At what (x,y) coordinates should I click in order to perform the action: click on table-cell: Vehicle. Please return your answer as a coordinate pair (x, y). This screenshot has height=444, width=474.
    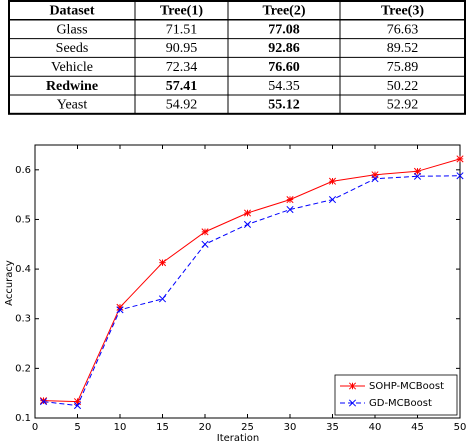
    Looking at the image, I should click on (72, 67).